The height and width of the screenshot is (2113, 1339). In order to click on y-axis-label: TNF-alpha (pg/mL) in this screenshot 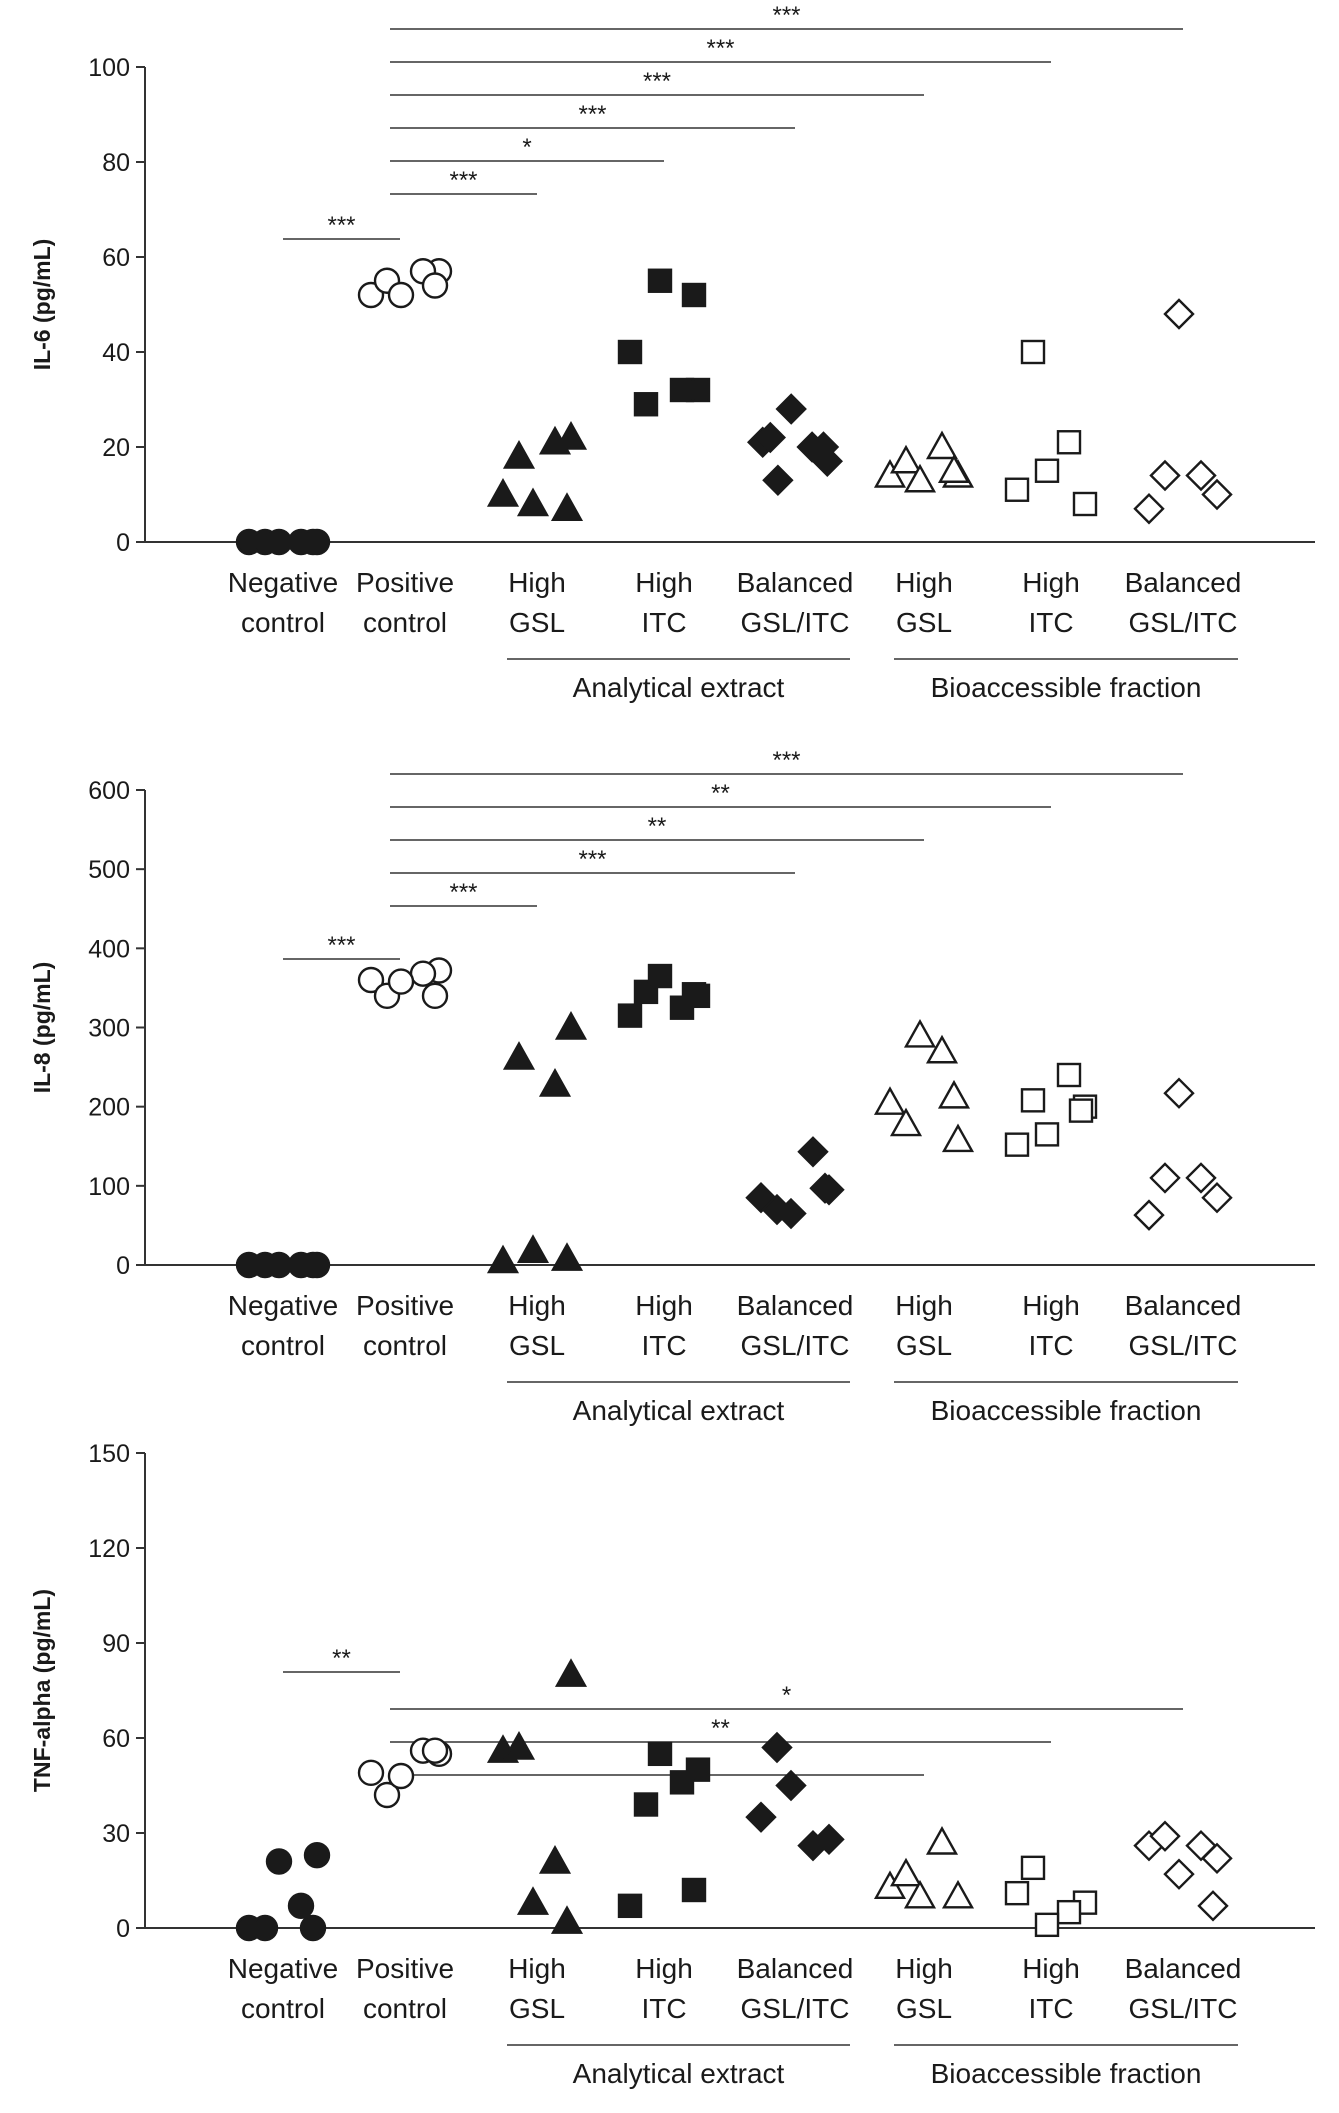, I will do `click(42, 1690)`.